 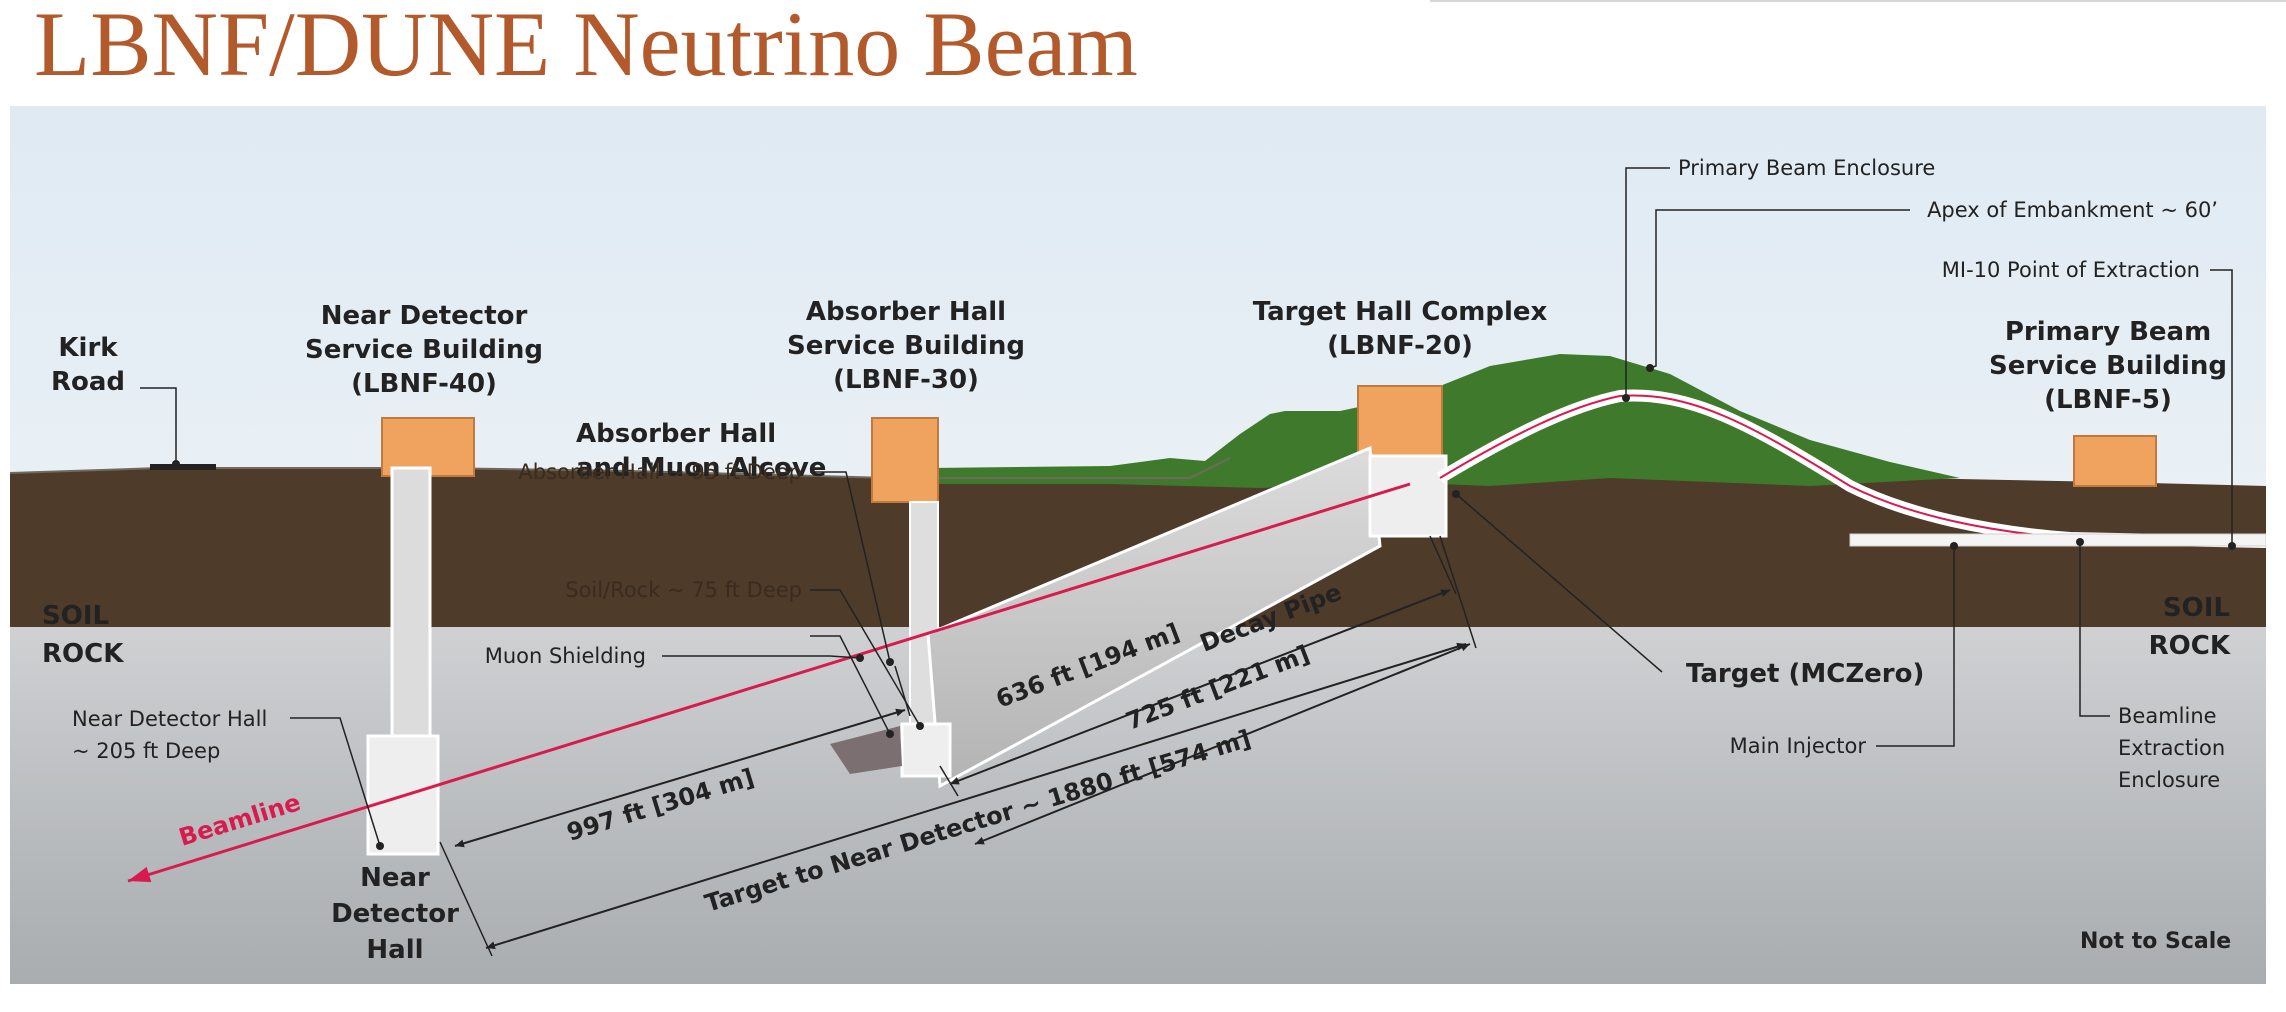 What do you see at coordinates (660, 472) in the screenshot?
I see `absorber-deep-label: Absorber Hall ~ 95 ft Deep` at bounding box center [660, 472].